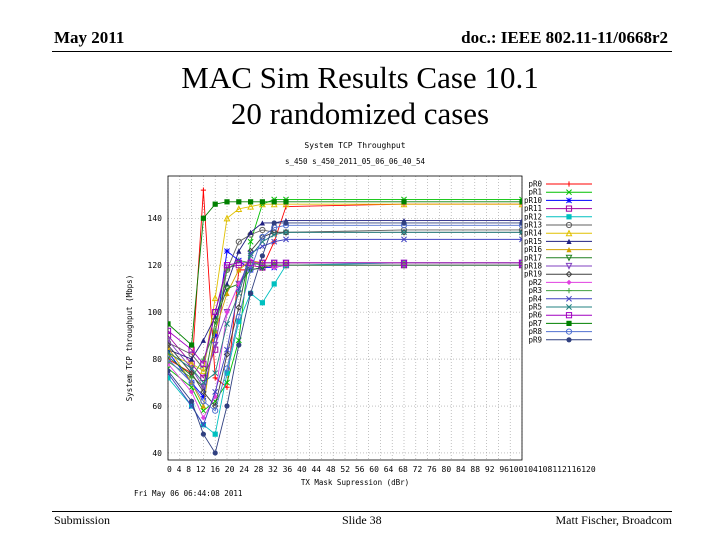  Describe the element at coordinates (157, 453) in the screenshot. I see `y-tick-label: 40` at that location.